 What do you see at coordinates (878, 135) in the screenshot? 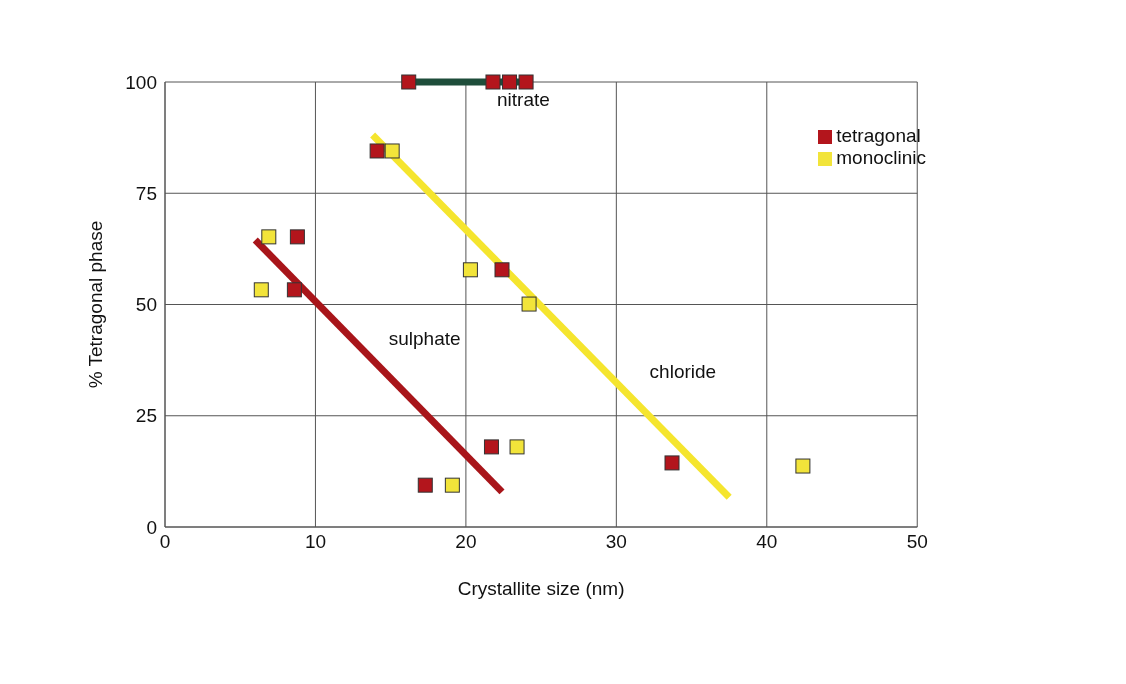
I see `legend-label: tetragonal` at bounding box center [878, 135].